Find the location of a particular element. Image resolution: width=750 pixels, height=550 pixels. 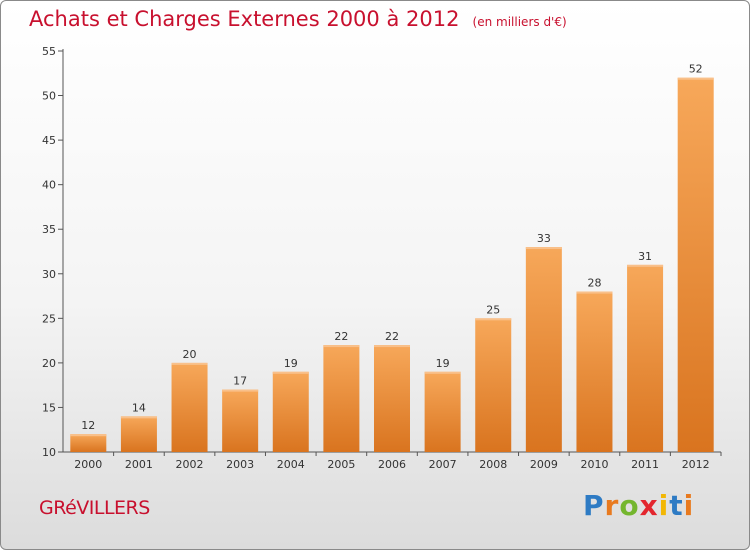

chart-title-text: Achats et Charges Externes 2000 à 2012 is located at coordinates (244, 19).